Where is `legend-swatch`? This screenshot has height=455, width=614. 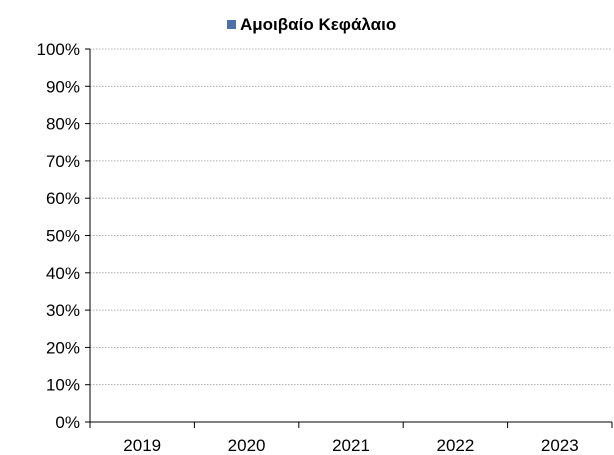
legend-swatch is located at coordinates (231, 24).